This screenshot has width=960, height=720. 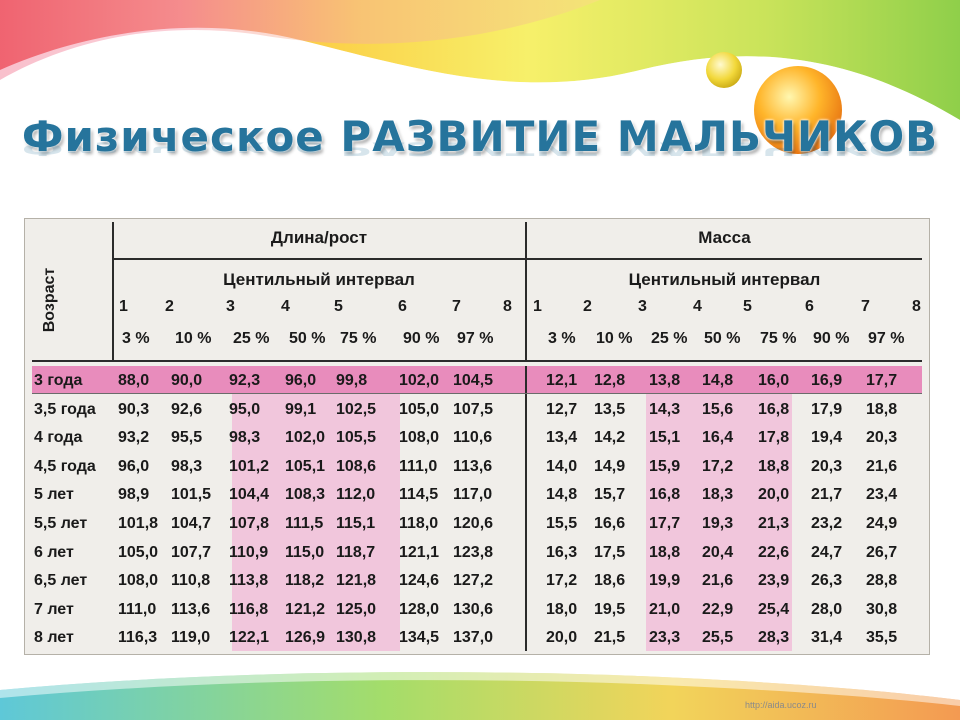 What do you see at coordinates (562, 523) in the screenshot?
I see `mass-cell: 15,5` at bounding box center [562, 523].